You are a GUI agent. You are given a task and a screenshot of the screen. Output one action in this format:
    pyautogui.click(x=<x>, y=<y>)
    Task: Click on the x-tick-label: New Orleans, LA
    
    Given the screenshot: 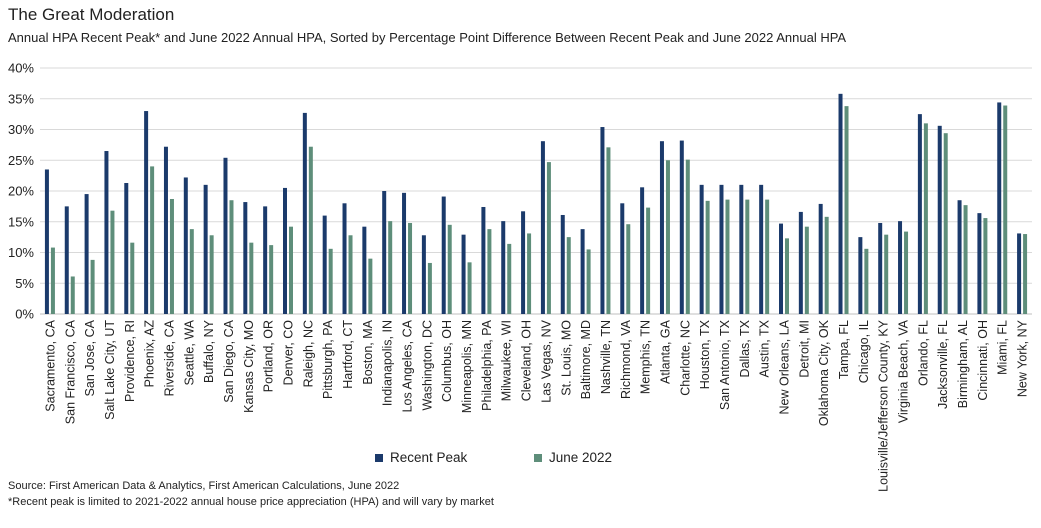 What is the action you would take?
    pyautogui.click(x=785, y=366)
    